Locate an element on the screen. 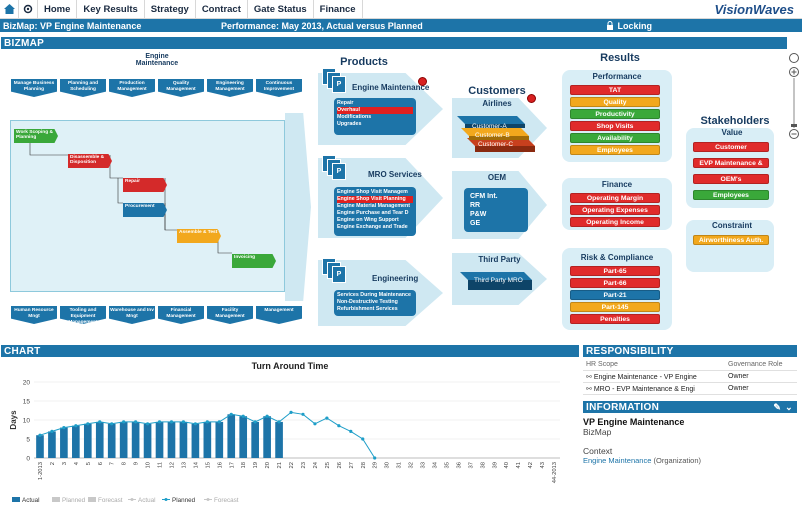  information-header: INFORMATION ✎ ⌄ is located at coordinates (690, 407).